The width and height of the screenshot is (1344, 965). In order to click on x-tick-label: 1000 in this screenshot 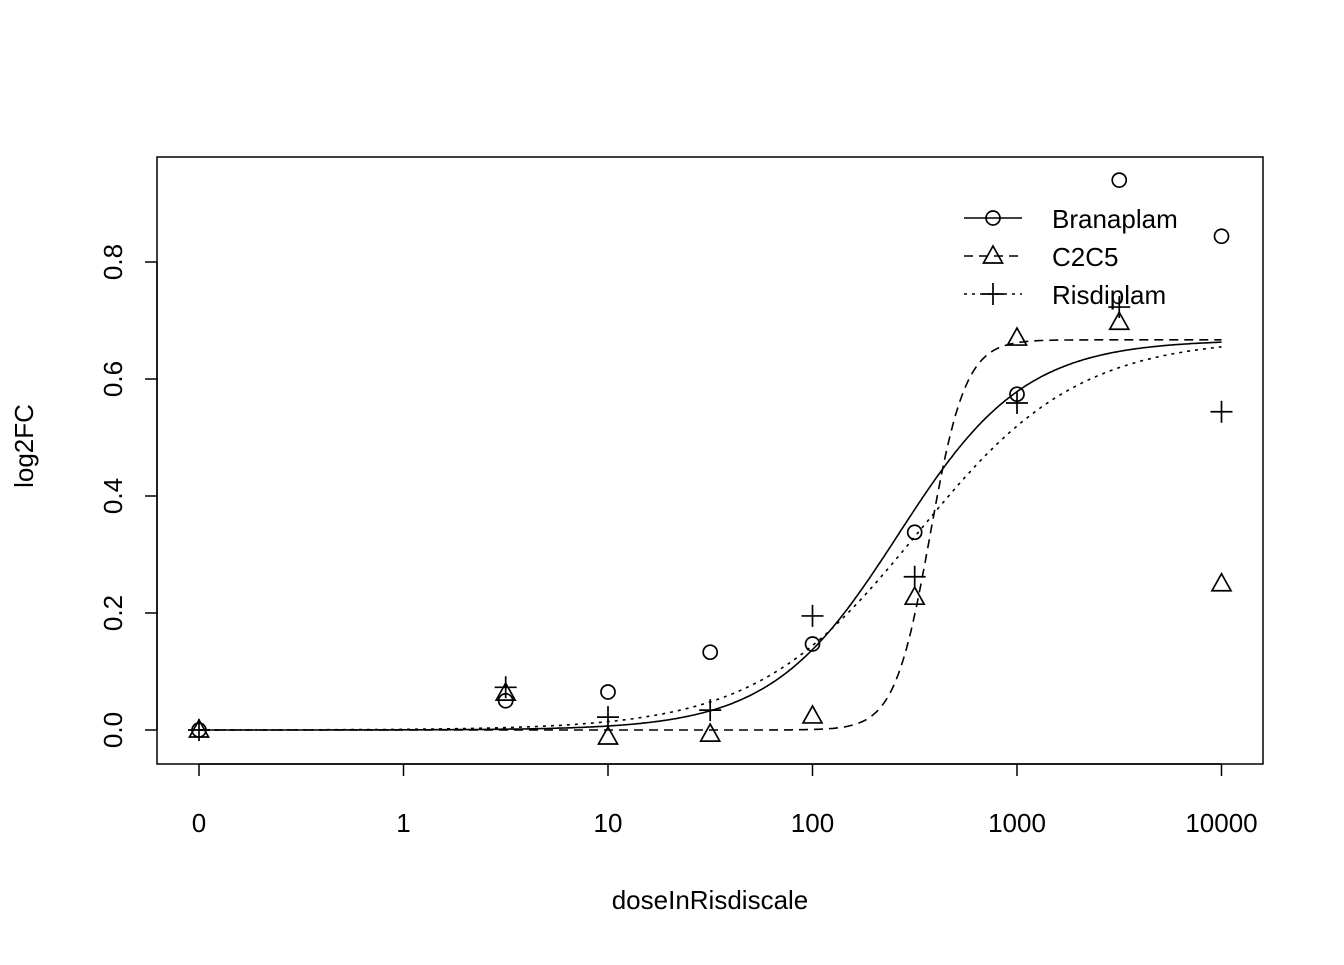, I will do `click(1017, 823)`.